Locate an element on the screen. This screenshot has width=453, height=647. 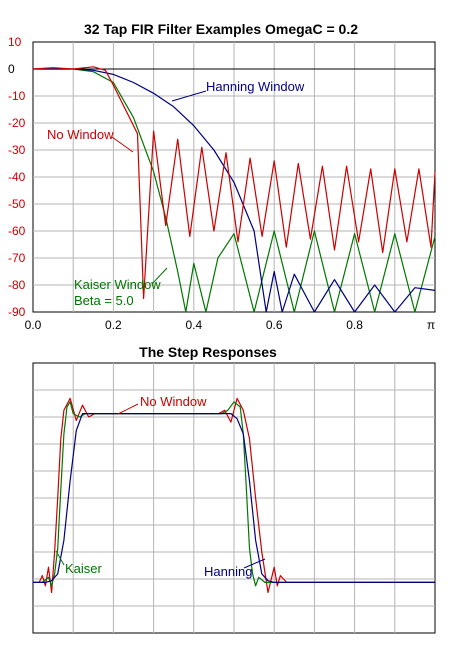
top-x-tick-label: 0.0 is located at coordinates (33, 325).